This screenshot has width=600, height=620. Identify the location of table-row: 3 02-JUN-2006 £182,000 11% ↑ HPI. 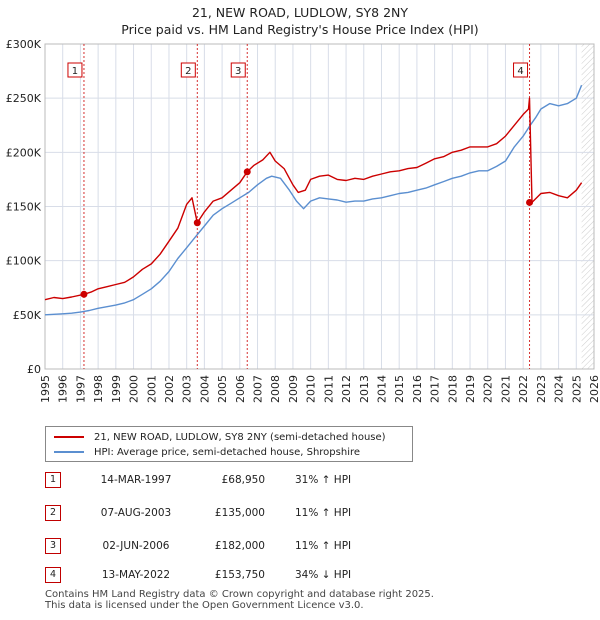
(245, 546).